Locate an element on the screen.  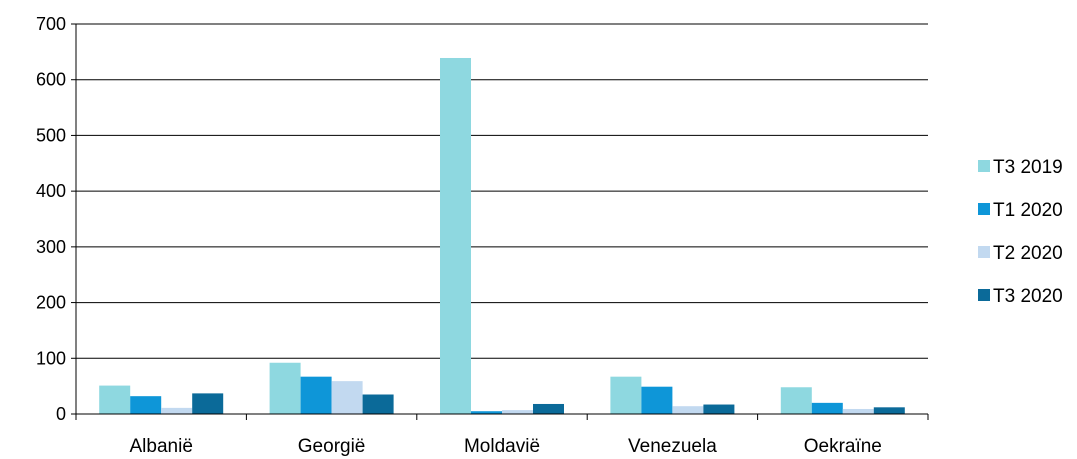
legend-label: T3 2019 is located at coordinates (1028, 167).